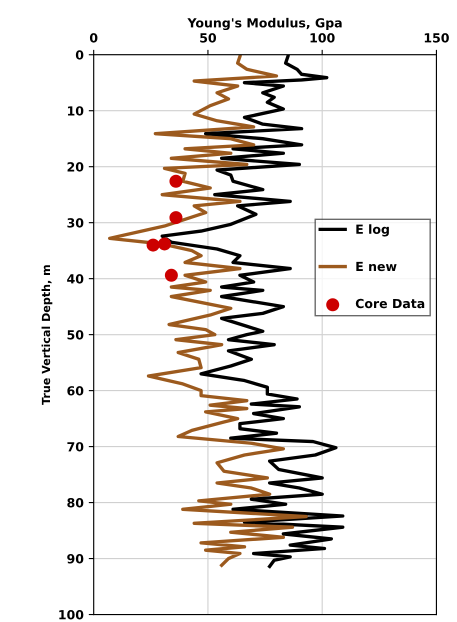 This screenshot has height=622, width=457. What do you see at coordinates (71, 615) in the screenshot?
I see `y-tick-label: 100` at bounding box center [71, 615].